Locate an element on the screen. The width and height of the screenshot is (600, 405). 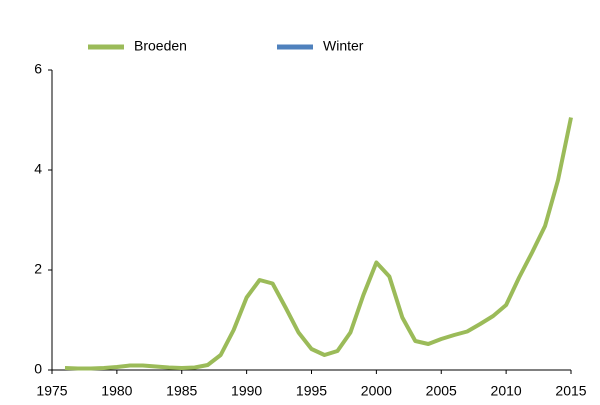
x-tick-label: 1990 is located at coordinates (246, 391).